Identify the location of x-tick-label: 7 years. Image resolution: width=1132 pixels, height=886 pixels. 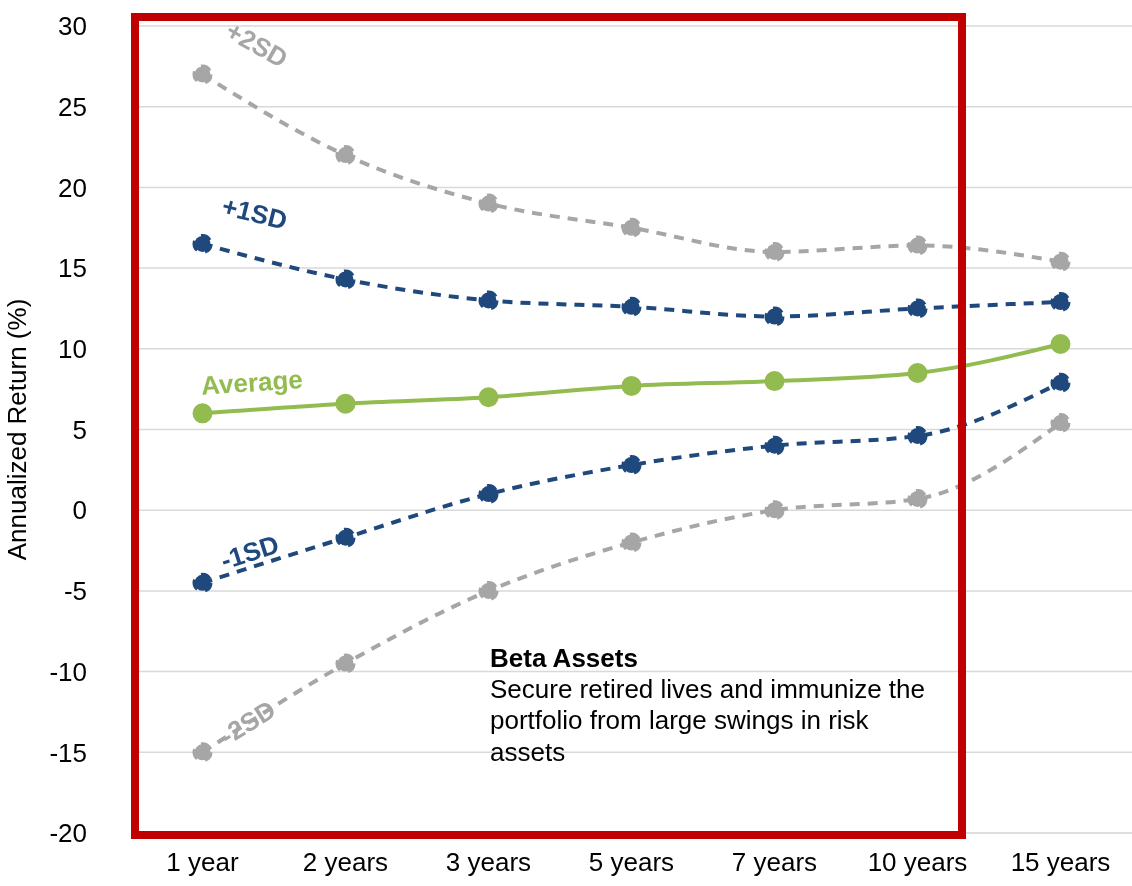
(774, 862).